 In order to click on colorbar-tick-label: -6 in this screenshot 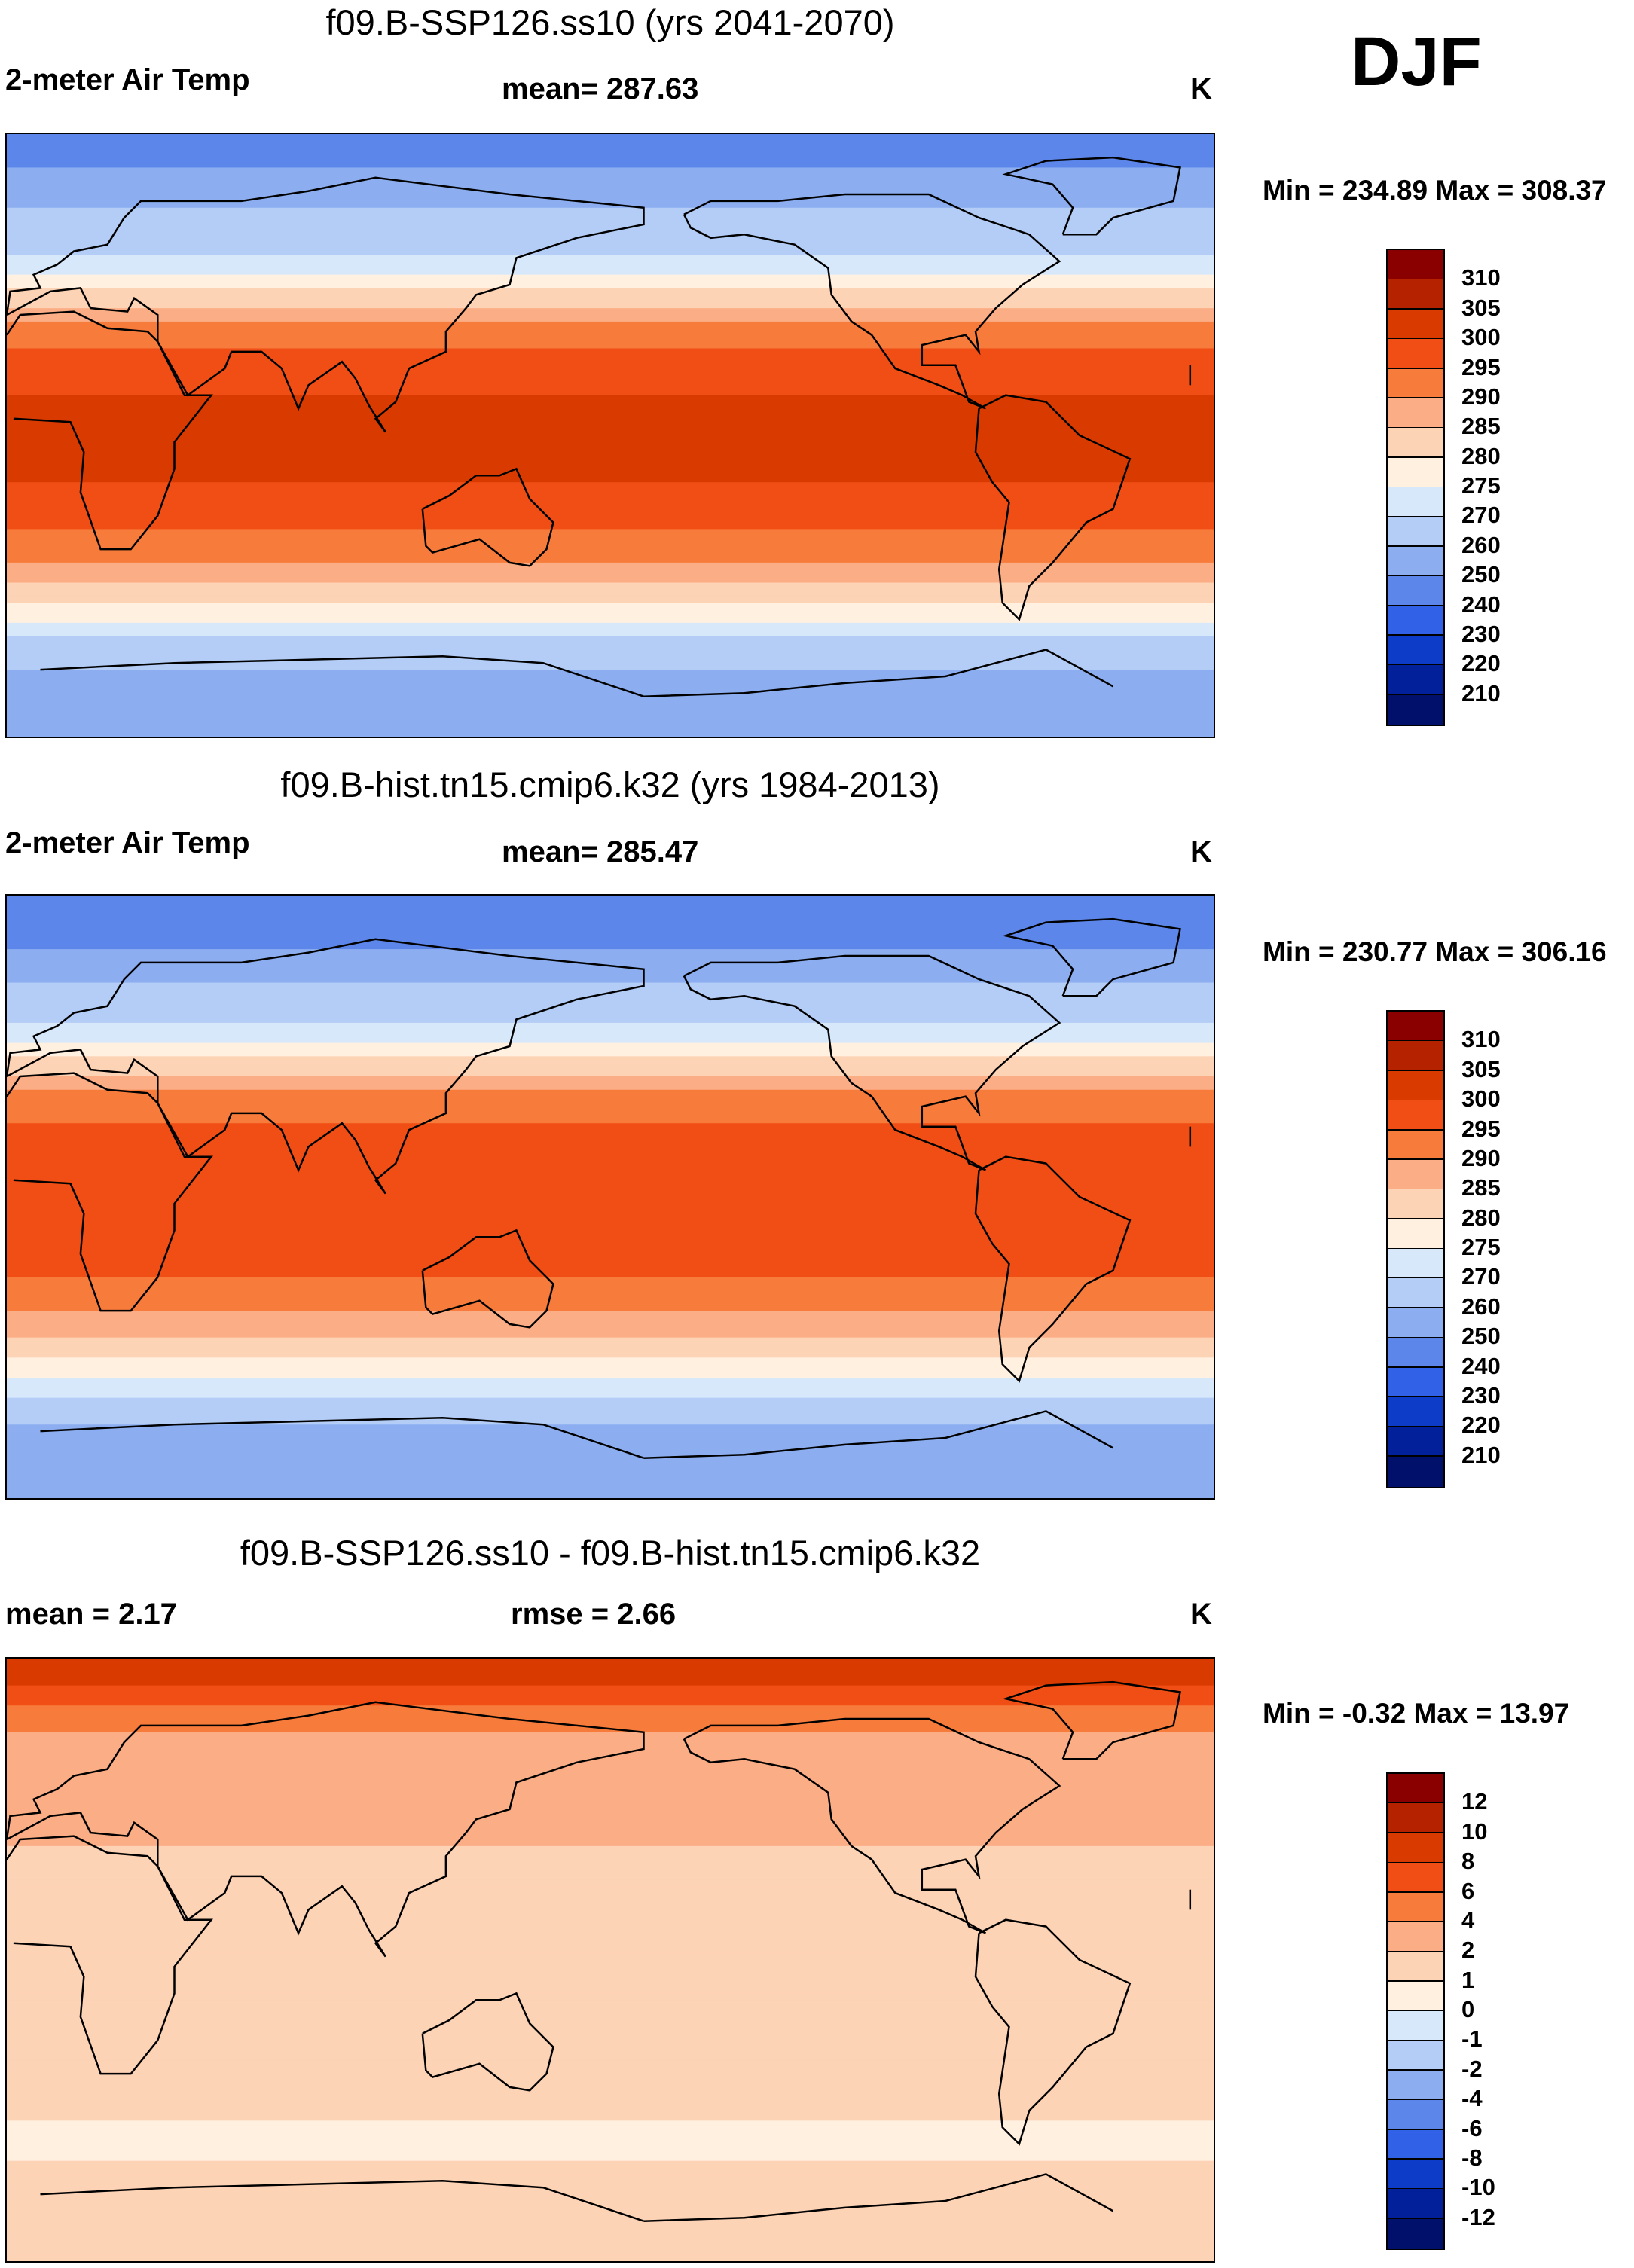, I will do `click(1472, 2127)`.